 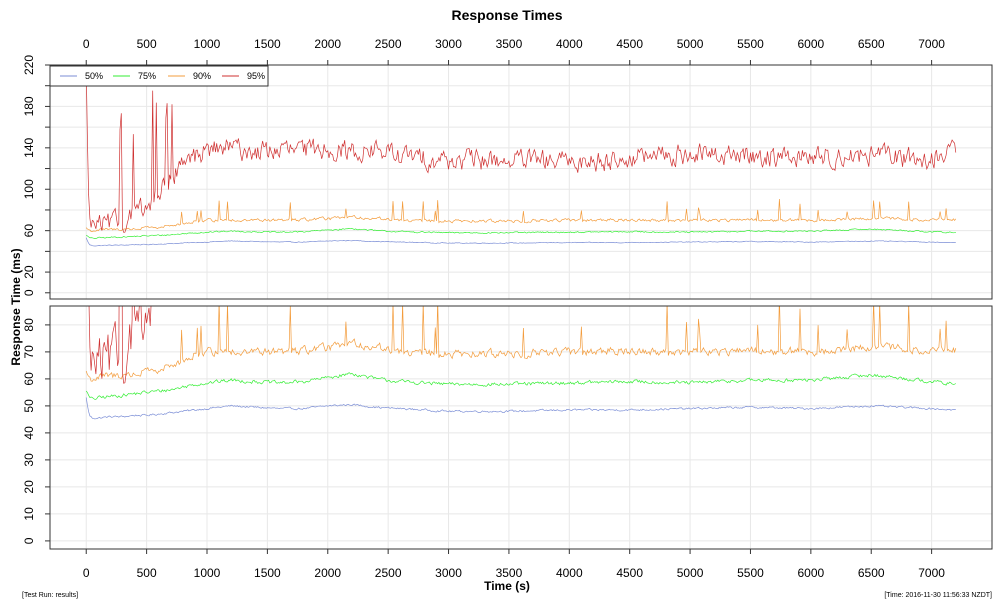 I want to click on bottom-y-tick-label: 0, so click(x=29, y=540).